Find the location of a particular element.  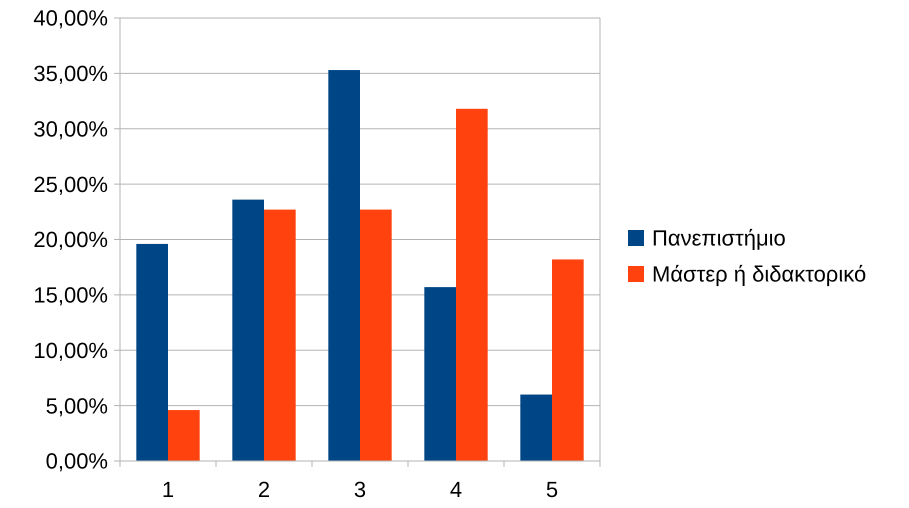

y-tick-label: 20,00% is located at coordinates (70, 239).